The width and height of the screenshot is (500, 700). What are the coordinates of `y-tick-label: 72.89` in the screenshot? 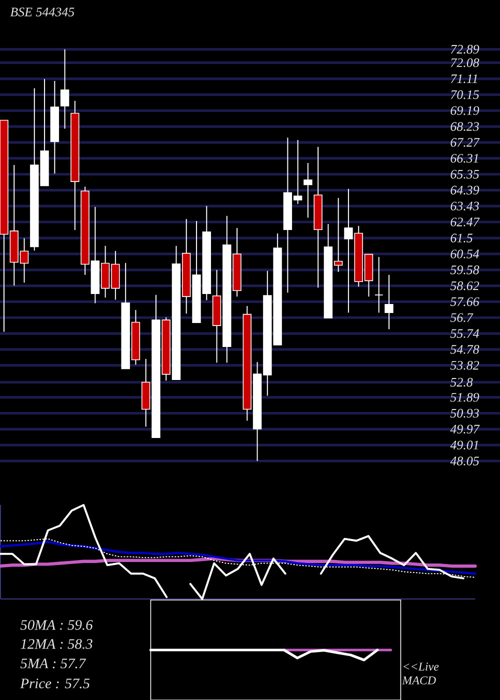 It's located at (465, 49).